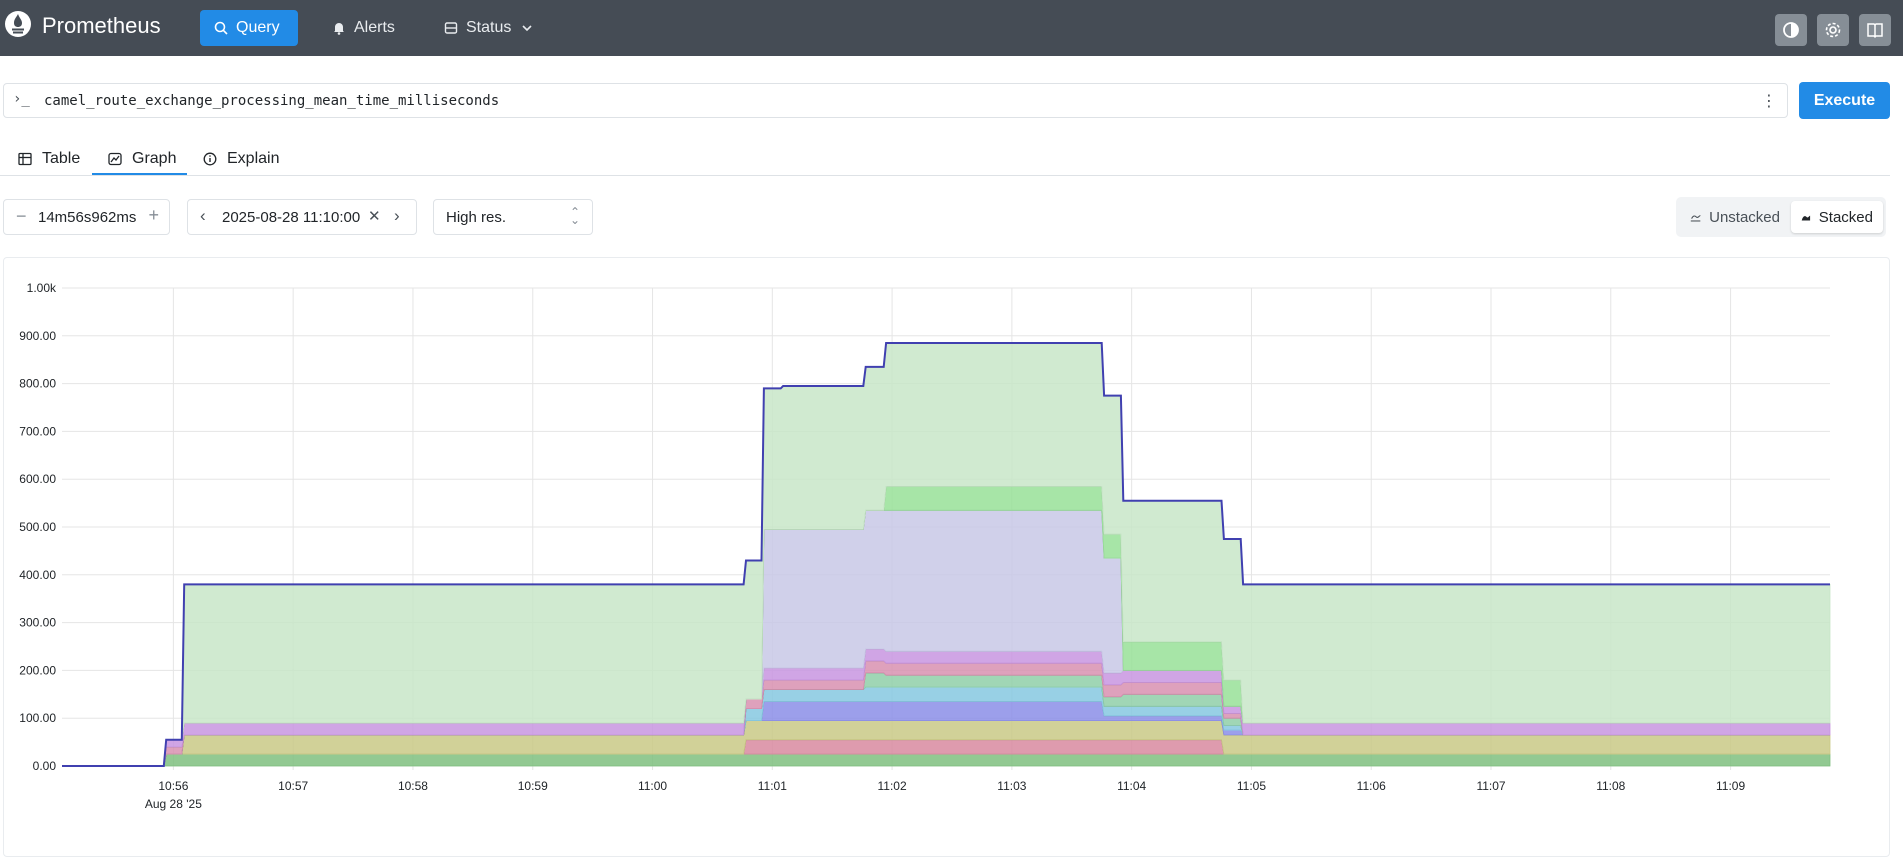 The height and width of the screenshot is (857, 1903). I want to click on range-value: 14m56s962ms, so click(87, 217).